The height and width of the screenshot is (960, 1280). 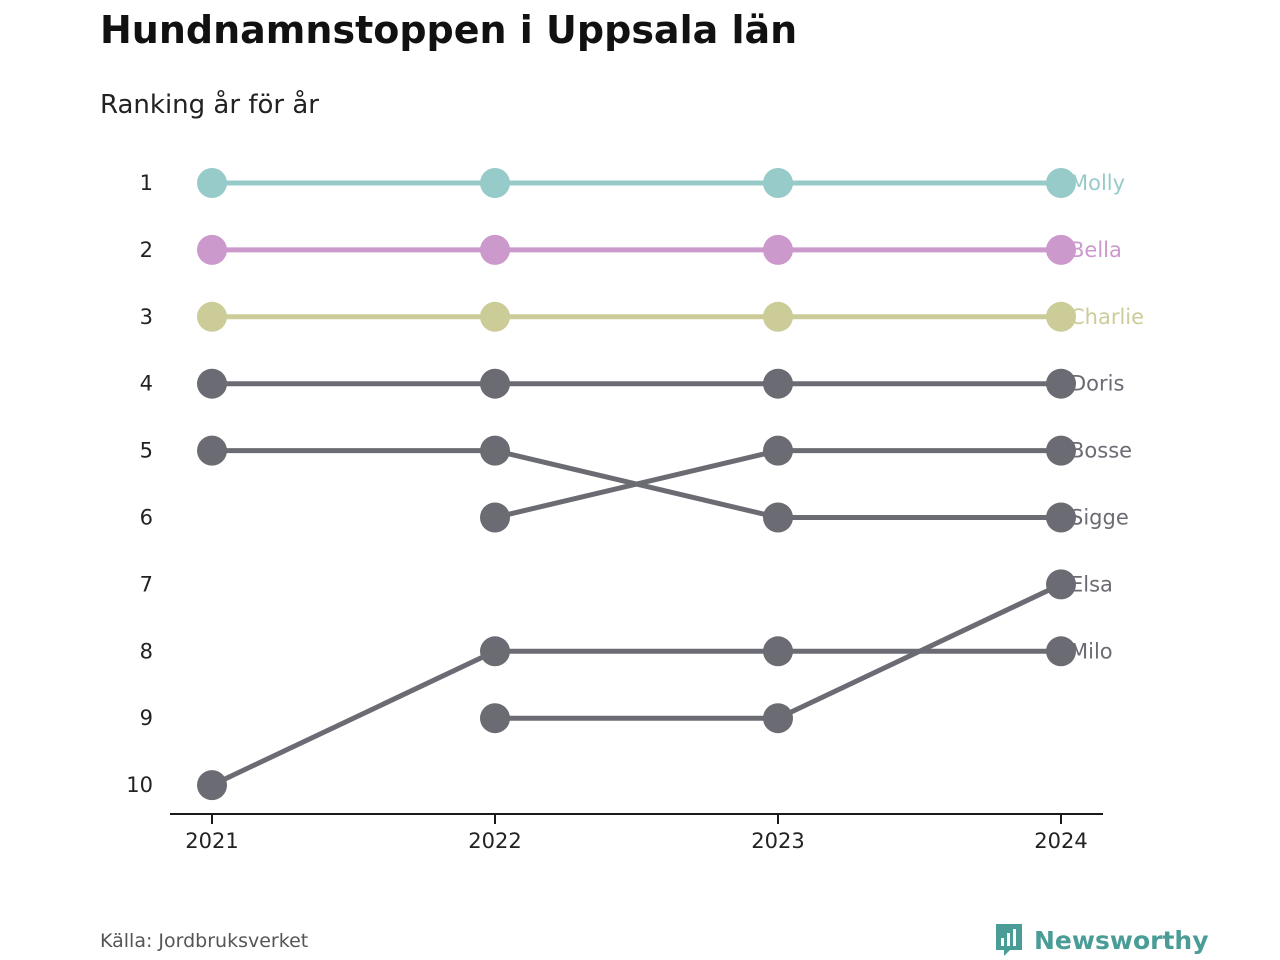 What do you see at coordinates (636, 833) in the screenshot?
I see `x-axis: 2021 2022 2023 2024` at bounding box center [636, 833].